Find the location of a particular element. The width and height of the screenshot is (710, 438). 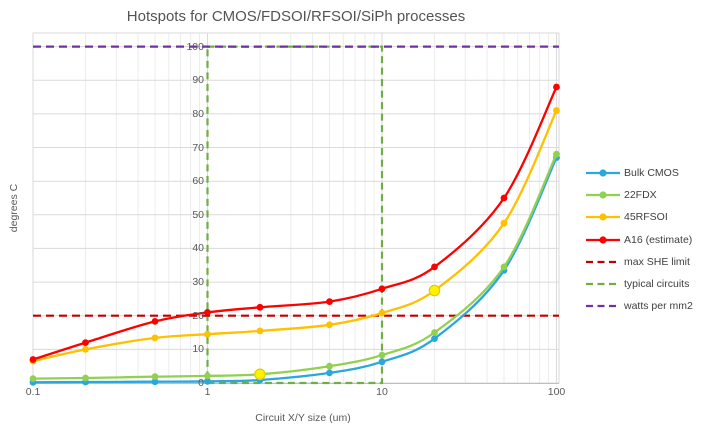

legend-label: max SHE limit is located at coordinates (657, 261).